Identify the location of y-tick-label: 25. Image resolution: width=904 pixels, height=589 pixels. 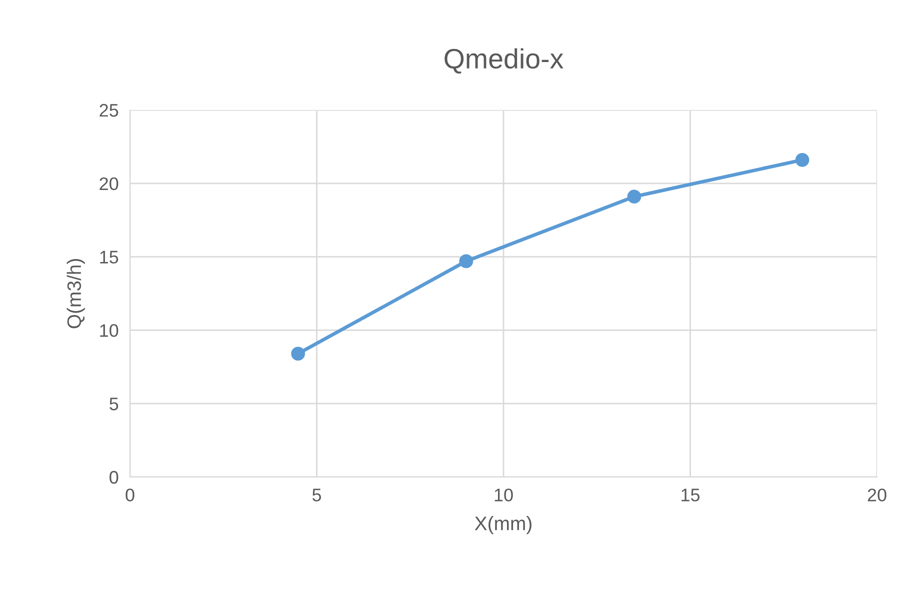
(109, 110).